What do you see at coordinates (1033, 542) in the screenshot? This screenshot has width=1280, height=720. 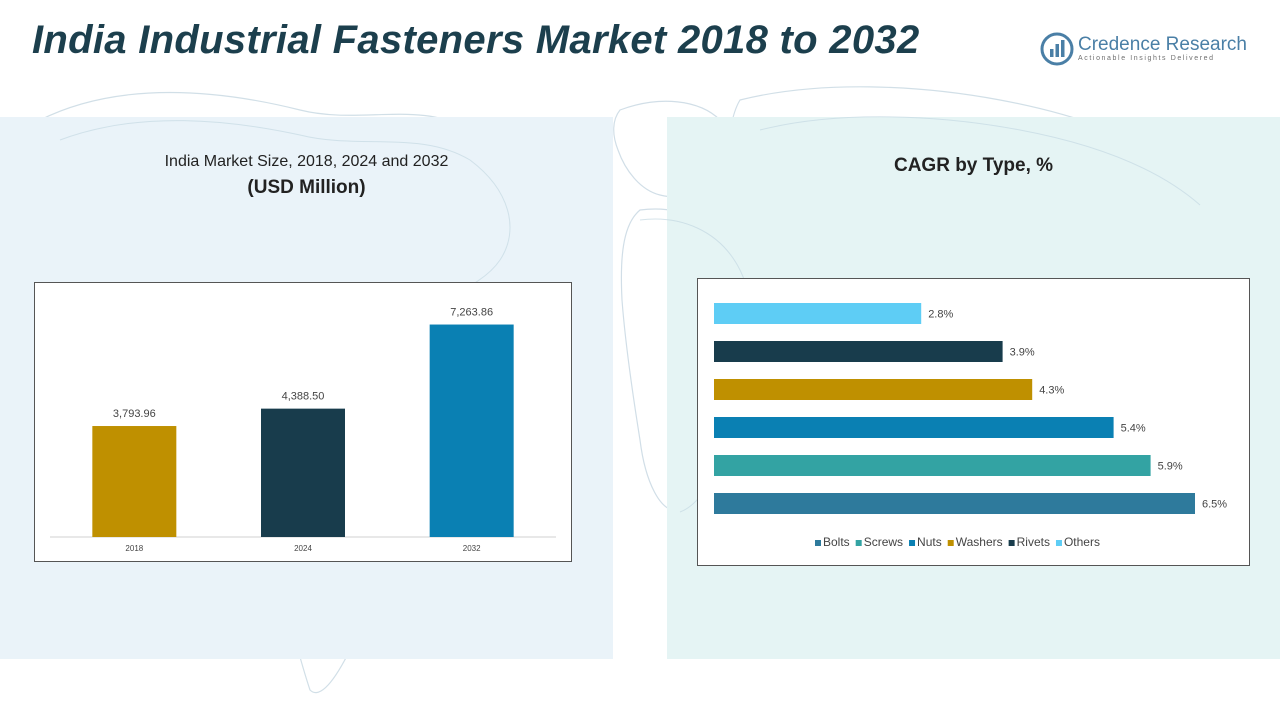 I see `legend-item-rivets: Rivets` at bounding box center [1033, 542].